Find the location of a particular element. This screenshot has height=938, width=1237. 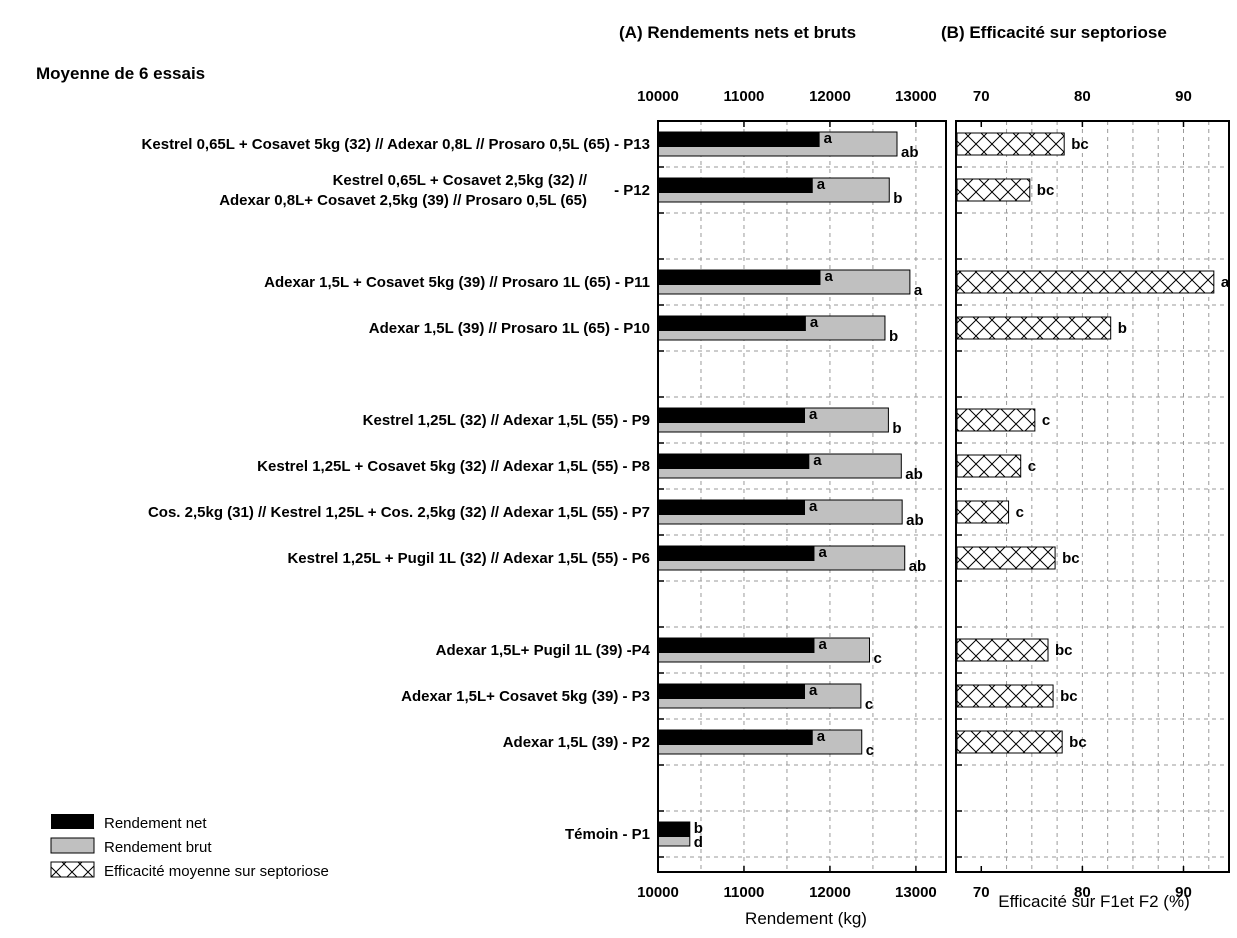

tick-label-top: 12000 is located at coordinates (830, 96).